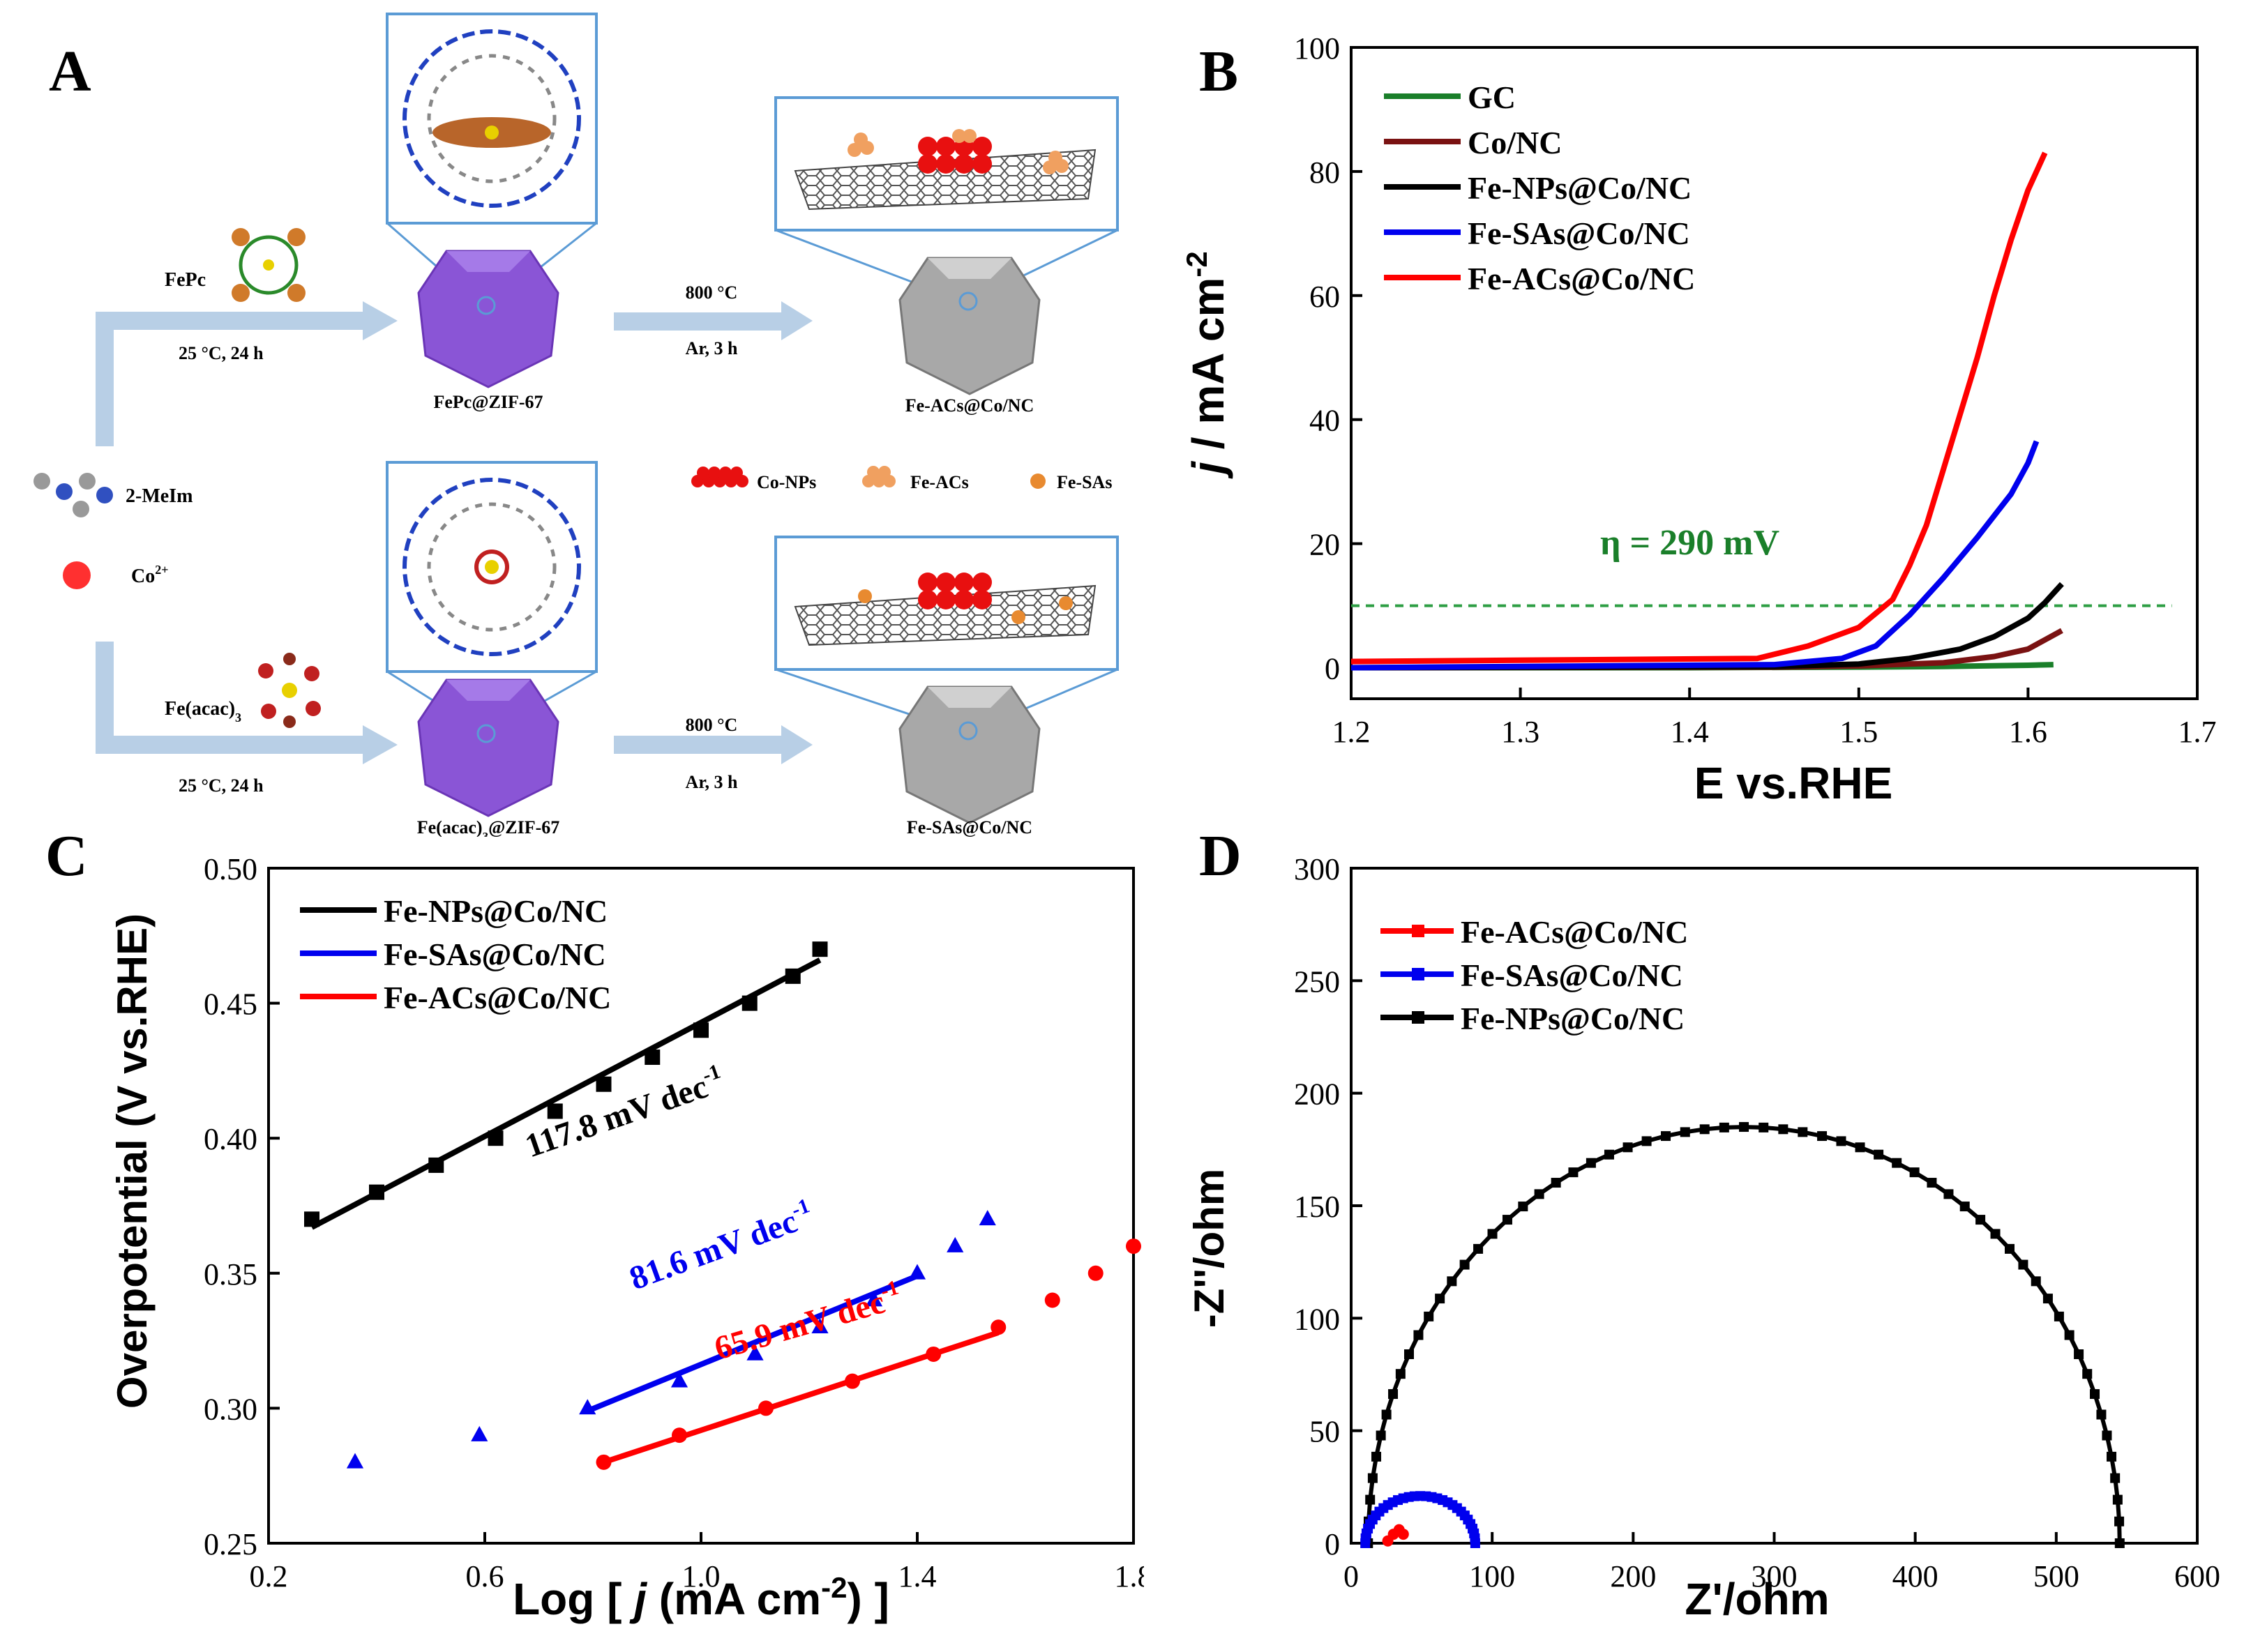 Image resolution: width=2244 pixels, height=1652 pixels. Describe the element at coordinates (1695, 555) in the screenshot. I see `chart-b-line-fe-sas-co-nc` at that location.